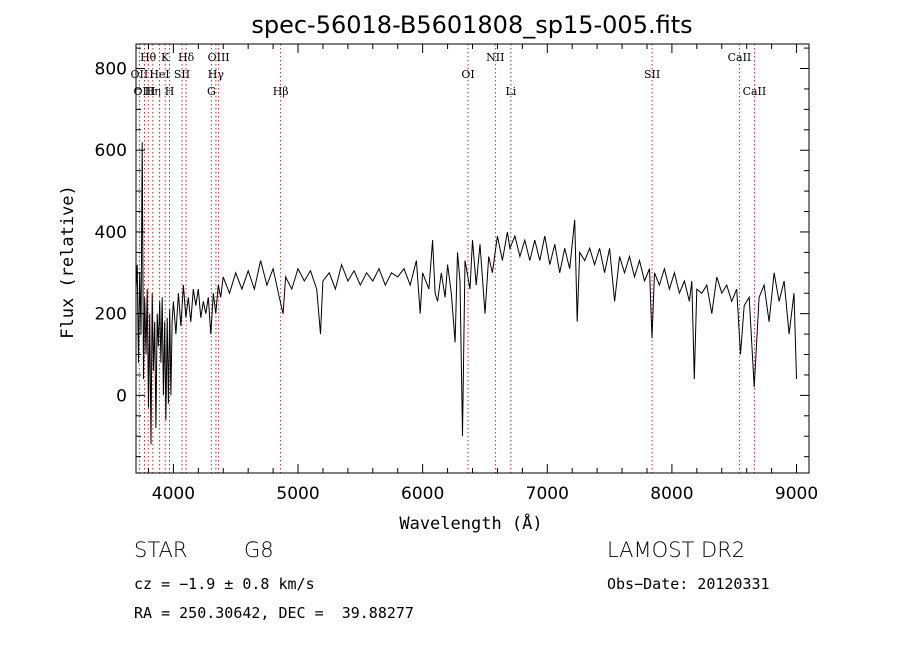  I want to click on y-tick-label: 600, so click(111, 151).